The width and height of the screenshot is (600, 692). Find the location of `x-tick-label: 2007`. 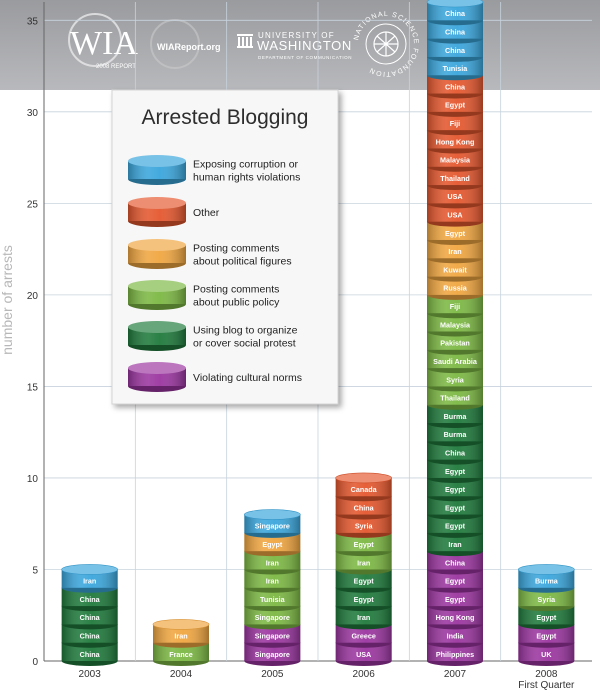

x-tick-label: 2007 is located at coordinates (455, 674).